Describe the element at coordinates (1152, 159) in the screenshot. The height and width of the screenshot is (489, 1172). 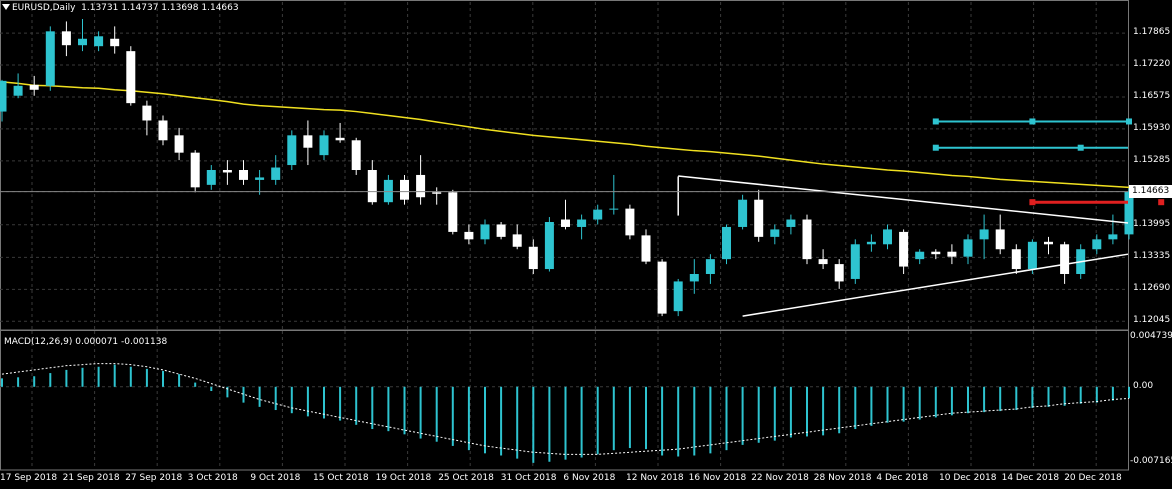
I see `price-axis-tick: 1.15285` at that location.